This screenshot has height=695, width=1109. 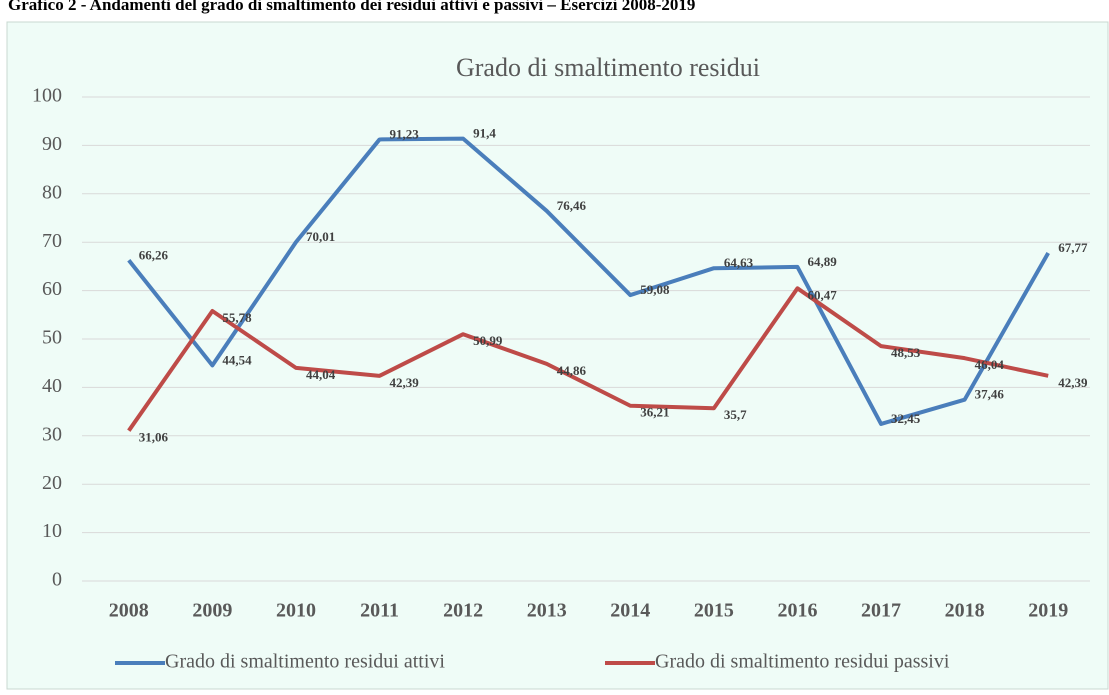 What do you see at coordinates (52, 483) in the screenshot?
I see `y-tick-label: 20` at bounding box center [52, 483].